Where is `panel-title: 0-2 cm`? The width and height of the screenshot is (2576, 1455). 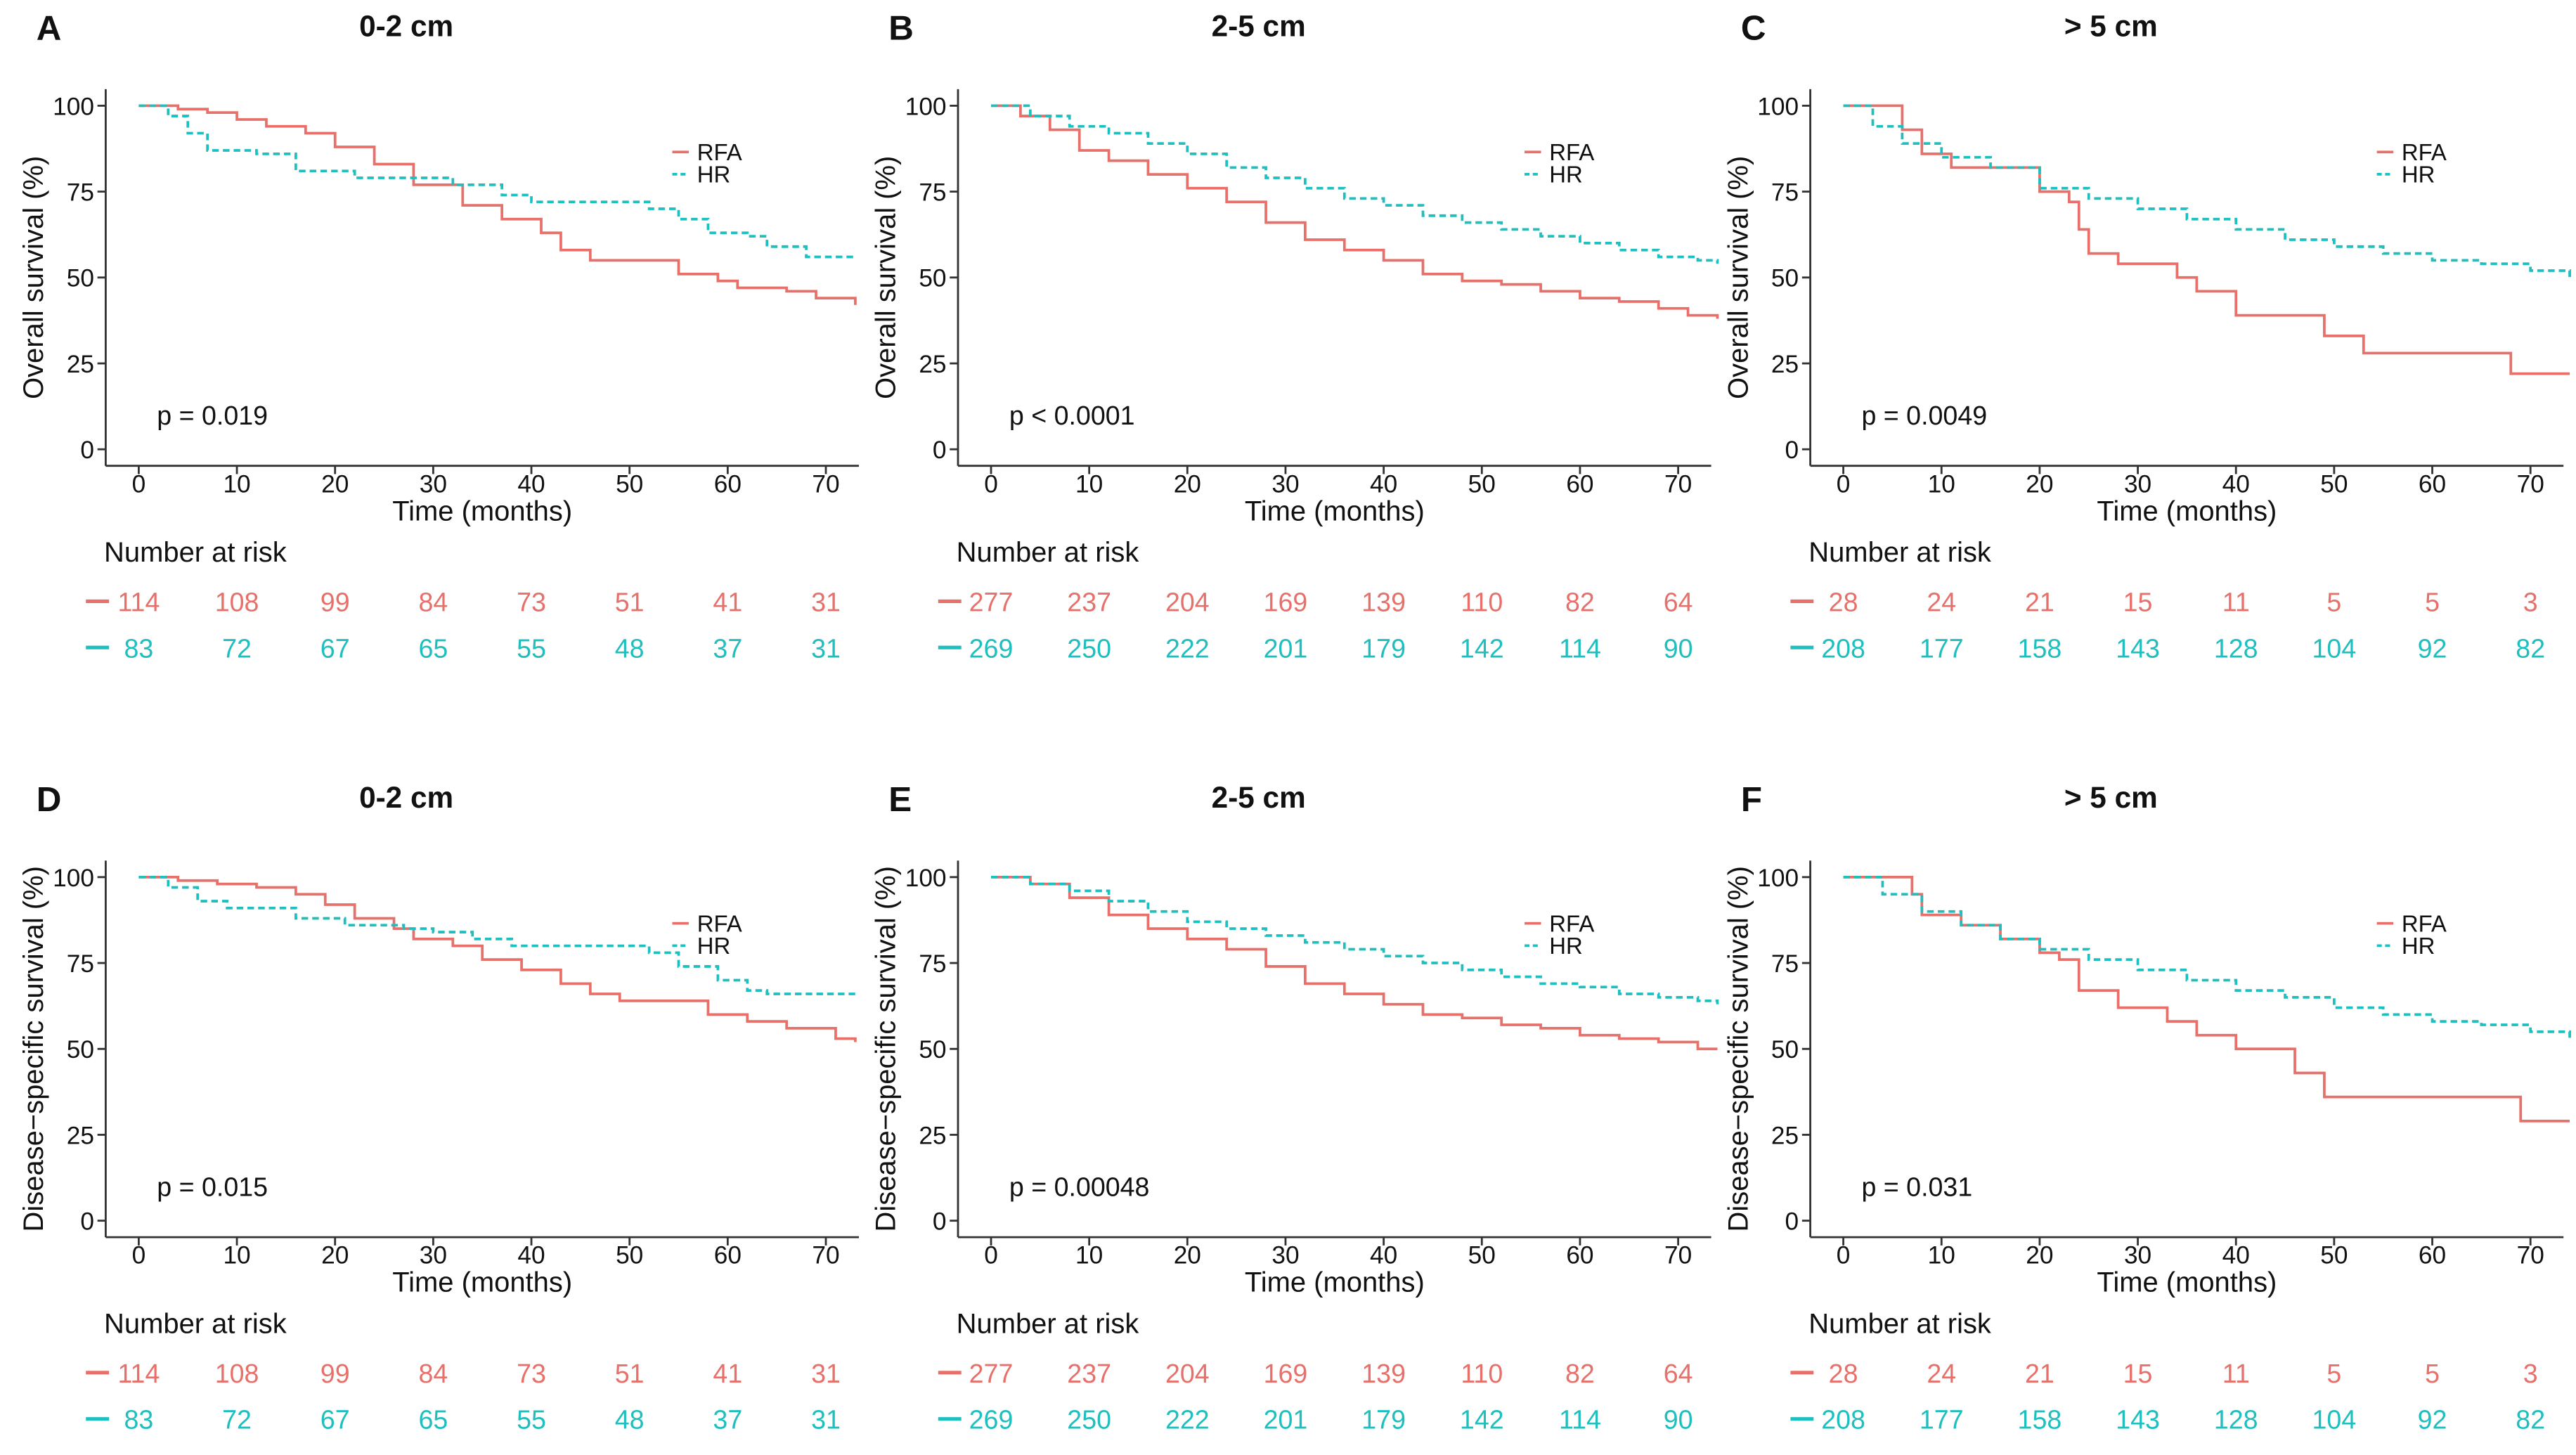 panel-title: 0-2 cm is located at coordinates (406, 27).